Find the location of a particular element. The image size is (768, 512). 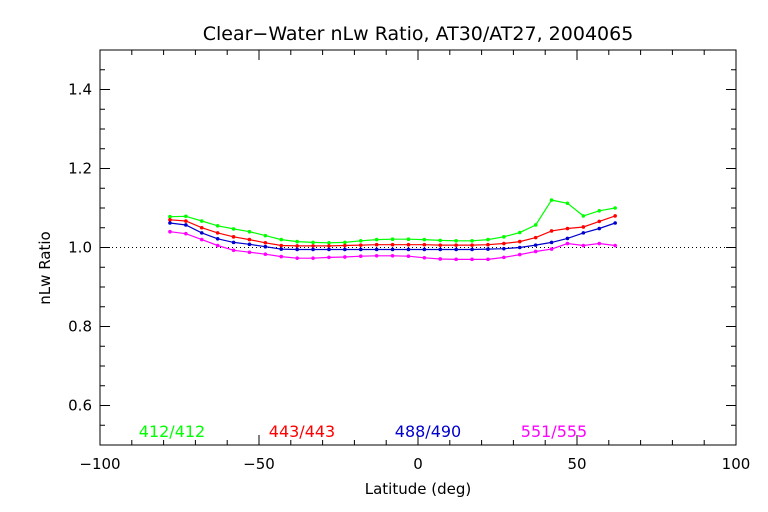

y-tick-label: 0.6 is located at coordinates (80, 406).